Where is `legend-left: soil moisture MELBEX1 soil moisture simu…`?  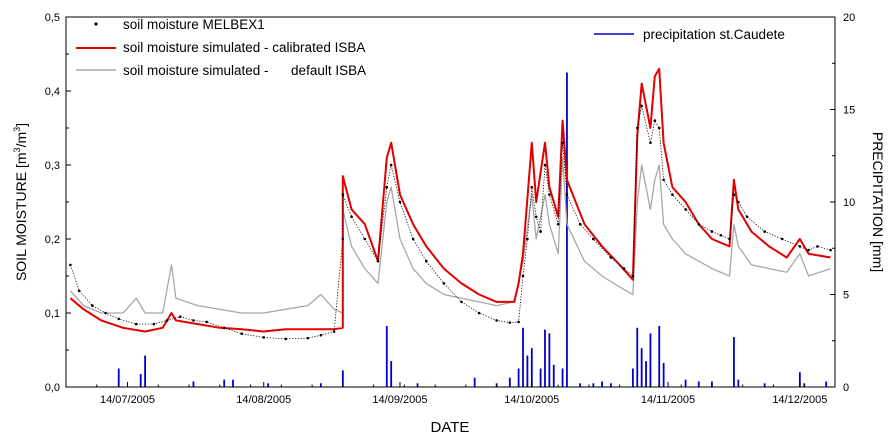
legend-left: soil moisture MELBEX1 soil moisture simu… is located at coordinates (221, 47).